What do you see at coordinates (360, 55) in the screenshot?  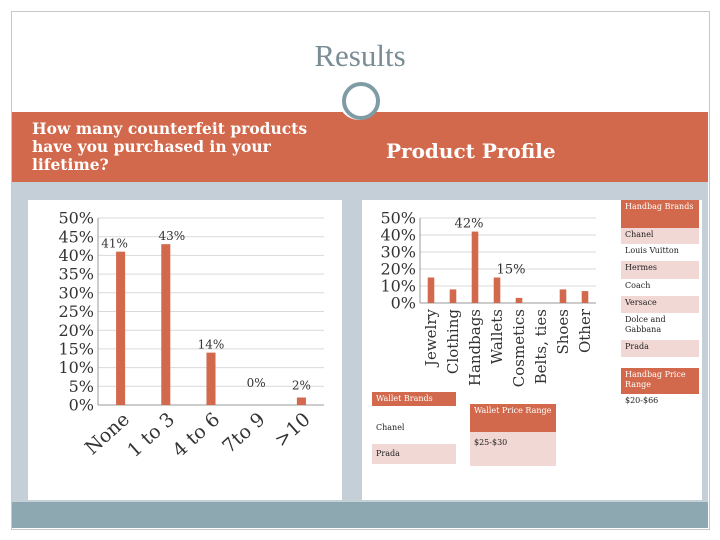 I see `slide-title: Results` at bounding box center [360, 55].